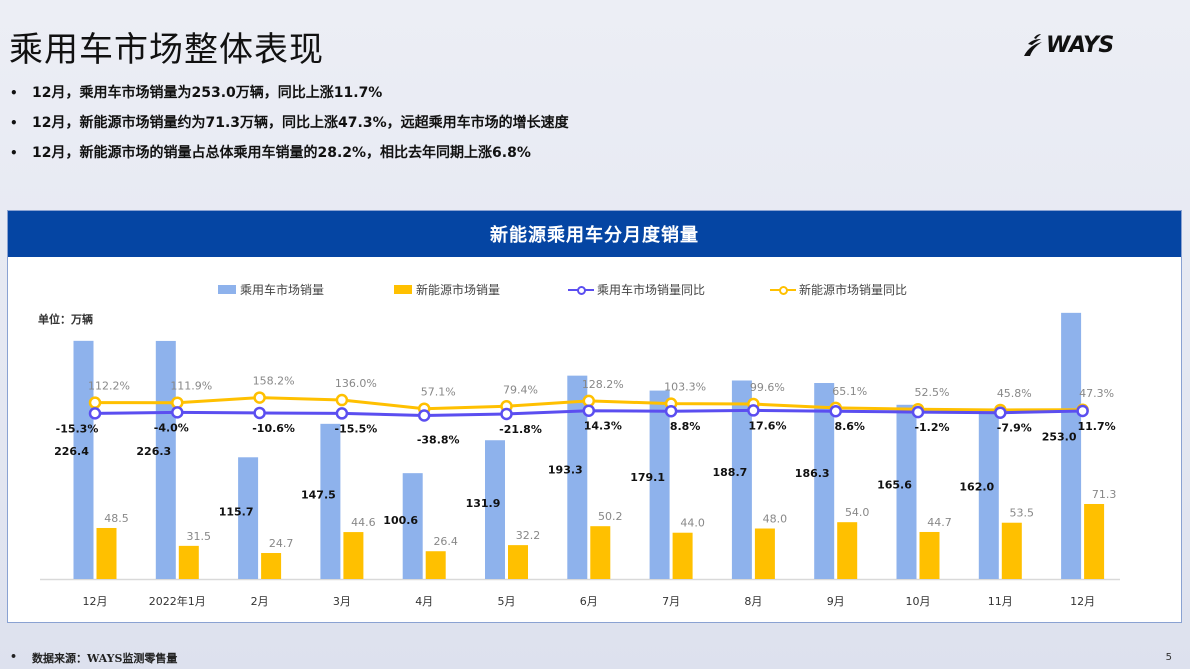 This screenshot has height=669, width=1190. What do you see at coordinates (65, 319) in the screenshot?
I see `unit-label: 单位：万辆` at bounding box center [65, 319].